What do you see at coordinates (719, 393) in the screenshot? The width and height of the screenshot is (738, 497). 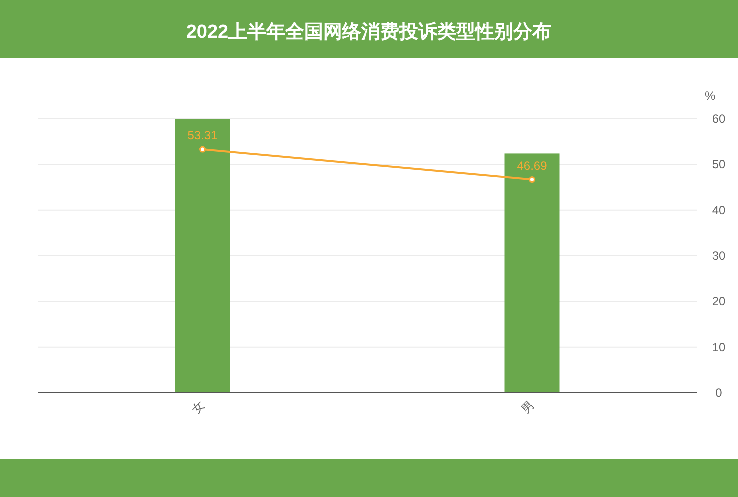 I see `y-tick-label: 0` at bounding box center [719, 393].